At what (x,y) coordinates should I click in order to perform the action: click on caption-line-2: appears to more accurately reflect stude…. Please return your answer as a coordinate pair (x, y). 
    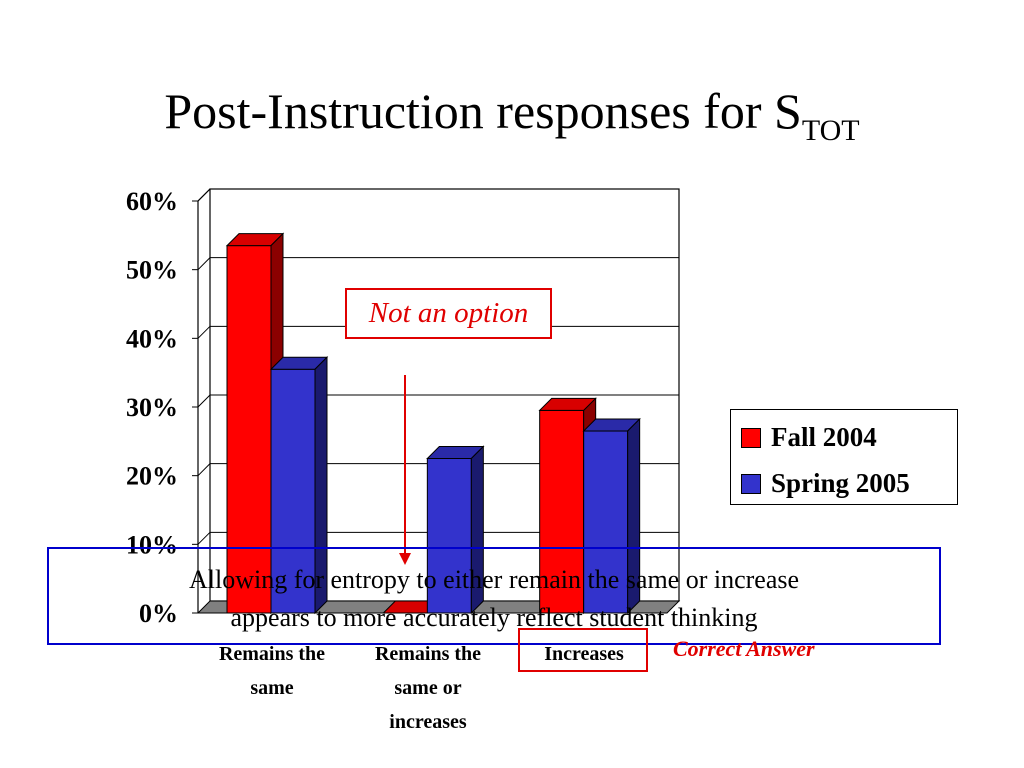
    Looking at the image, I should click on (494, 617).